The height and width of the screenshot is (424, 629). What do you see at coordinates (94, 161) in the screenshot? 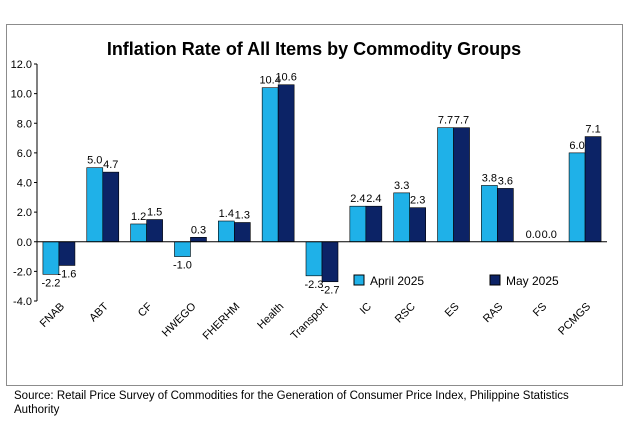
I see `value-label: 5.0` at bounding box center [94, 161].